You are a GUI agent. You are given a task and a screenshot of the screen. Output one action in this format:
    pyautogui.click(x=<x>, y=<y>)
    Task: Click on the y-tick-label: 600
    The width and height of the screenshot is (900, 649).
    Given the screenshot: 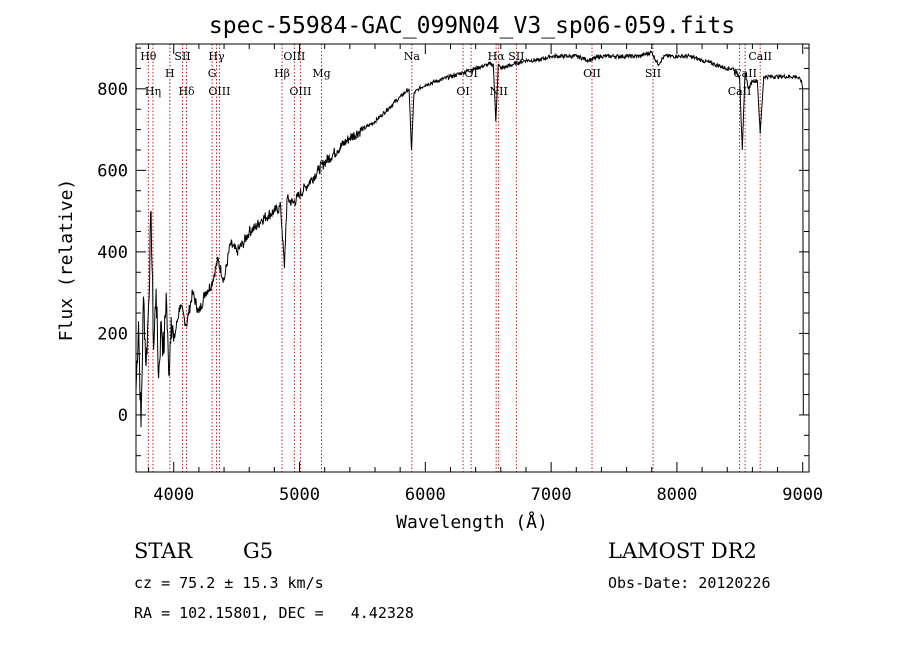 What is the action you would take?
    pyautogui.click(x=112, y=171)
    